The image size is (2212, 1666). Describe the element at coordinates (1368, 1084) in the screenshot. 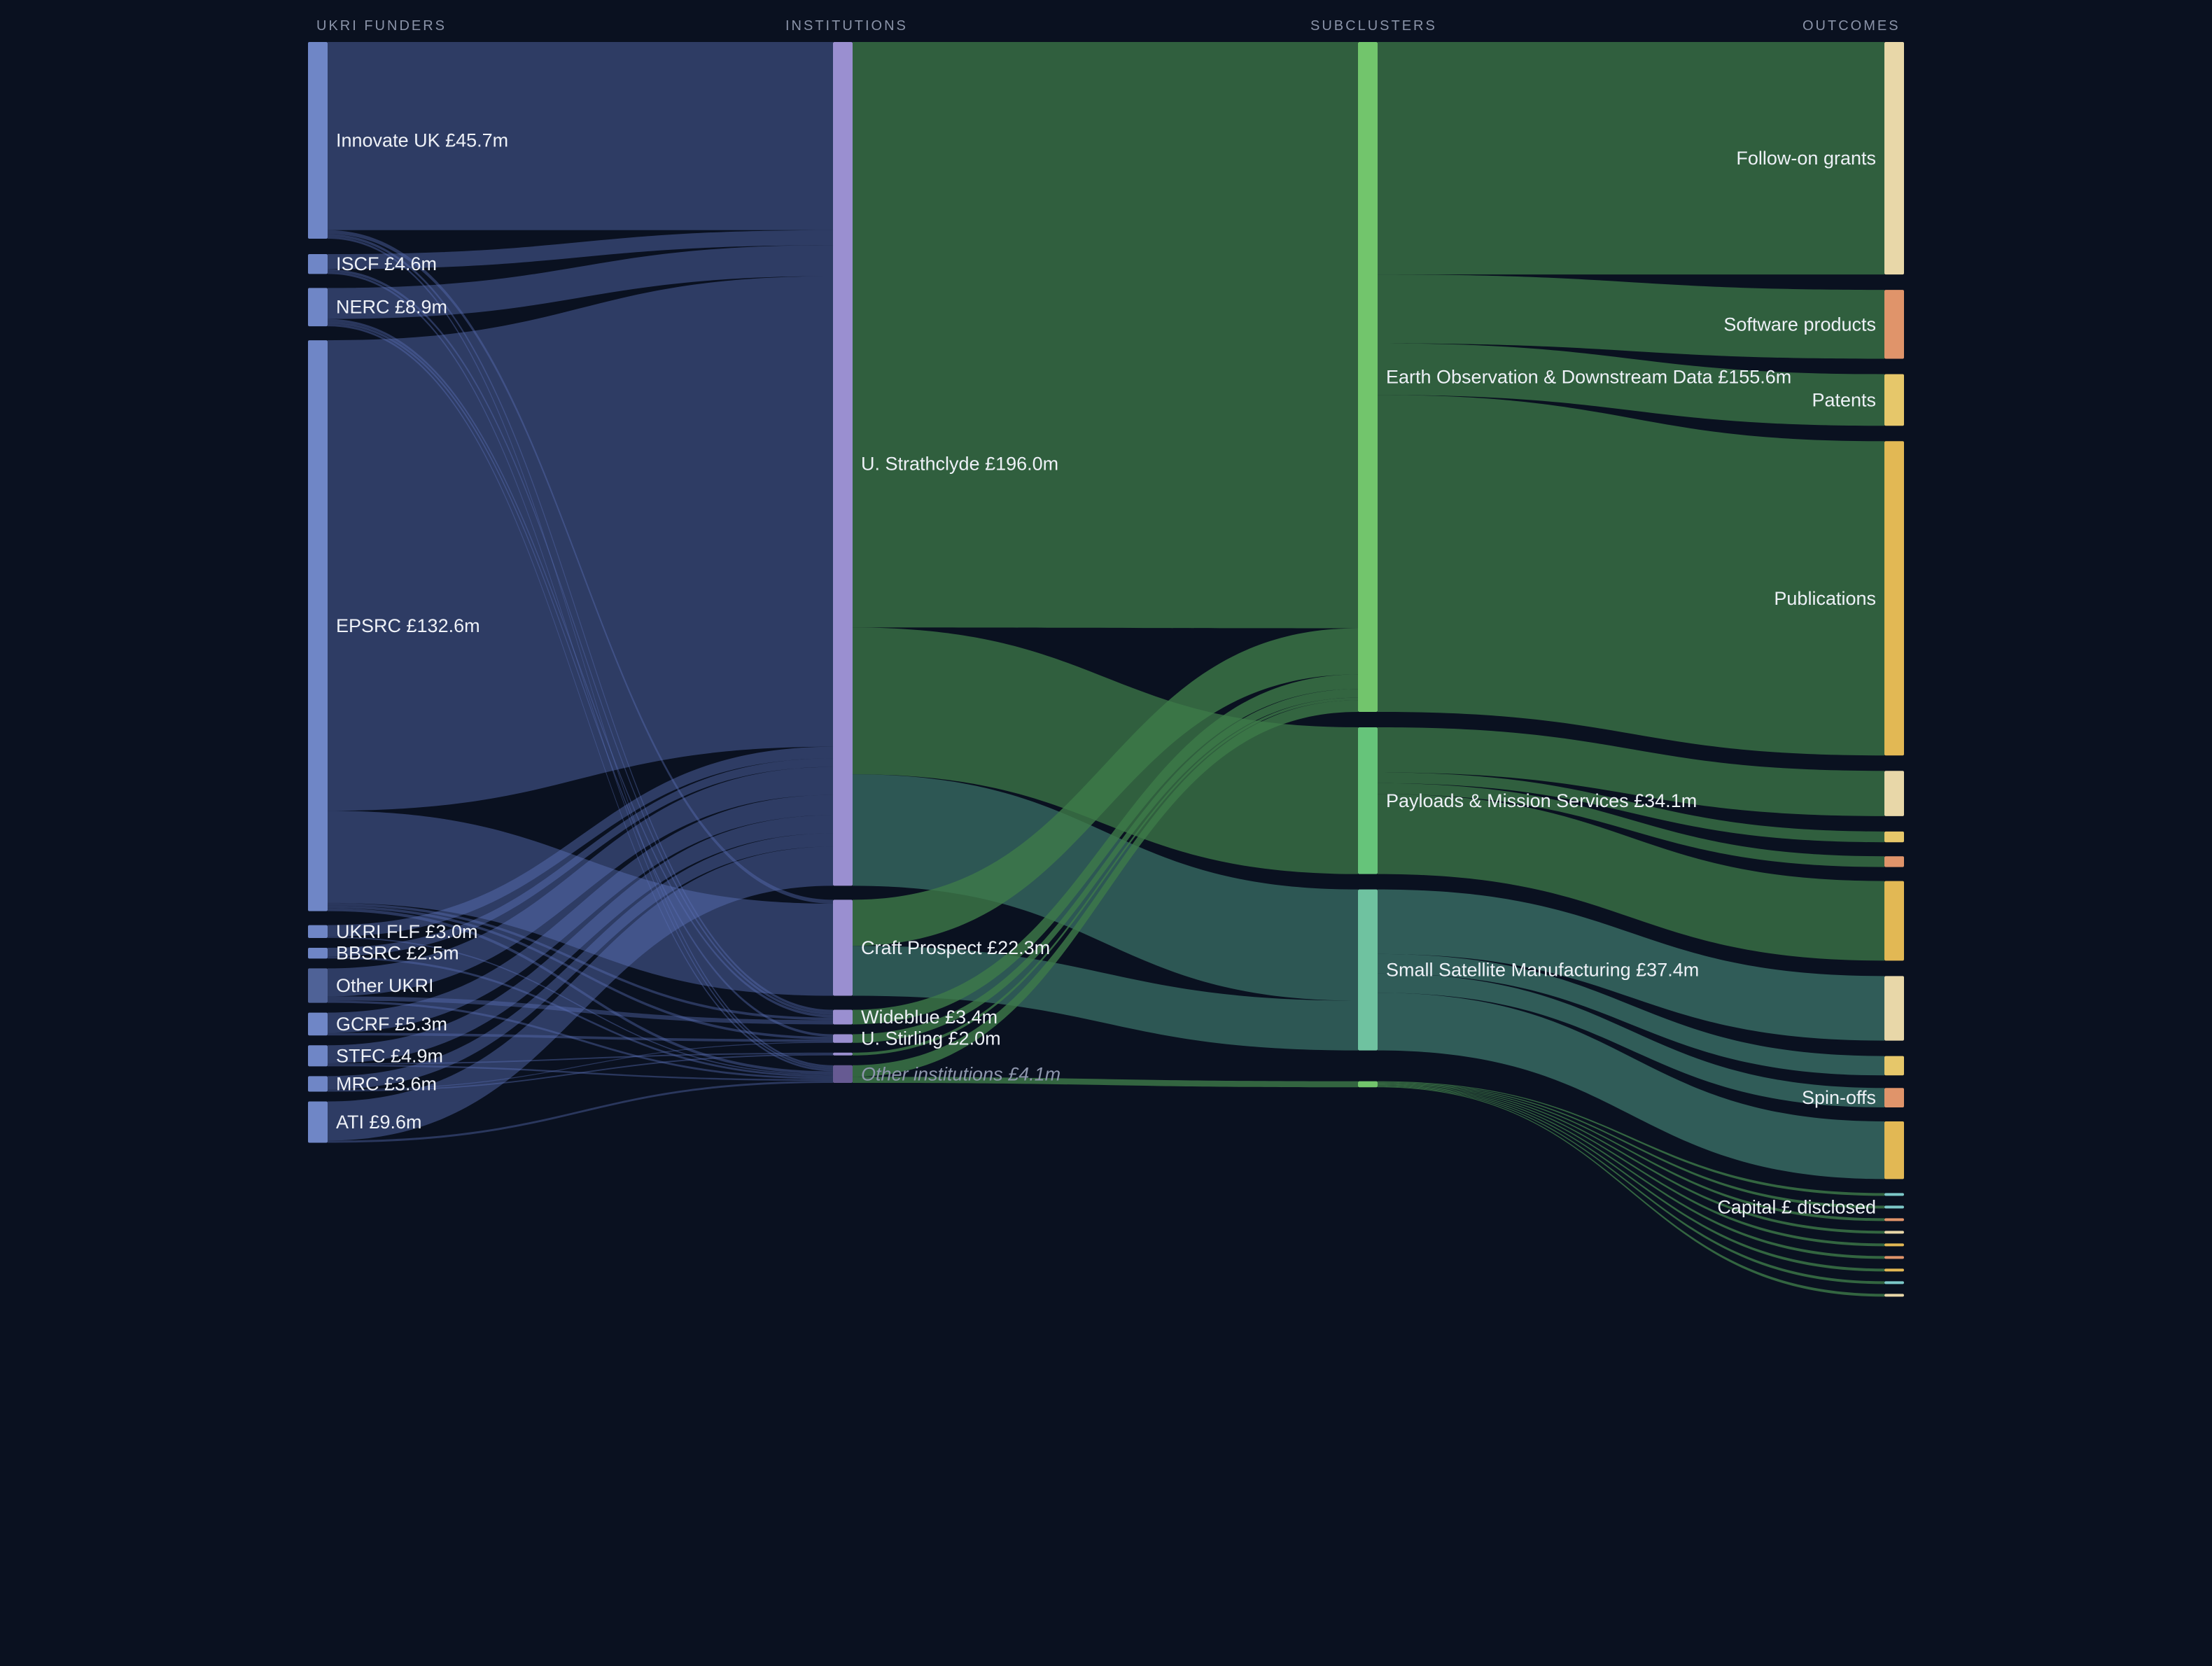

I see `sankey-node-misc` at that location.